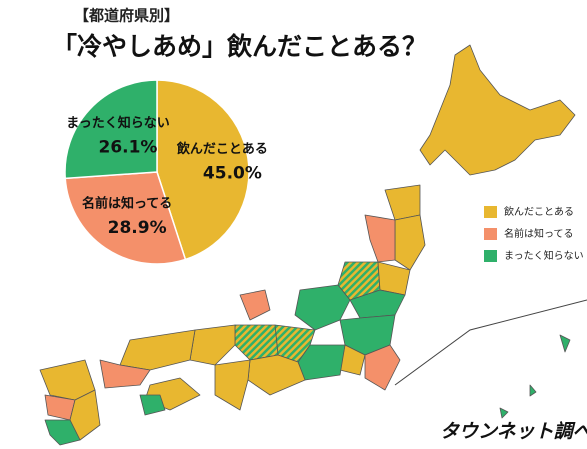  I want to click on legend-label: 名前は知ってる, so click(539, 233).